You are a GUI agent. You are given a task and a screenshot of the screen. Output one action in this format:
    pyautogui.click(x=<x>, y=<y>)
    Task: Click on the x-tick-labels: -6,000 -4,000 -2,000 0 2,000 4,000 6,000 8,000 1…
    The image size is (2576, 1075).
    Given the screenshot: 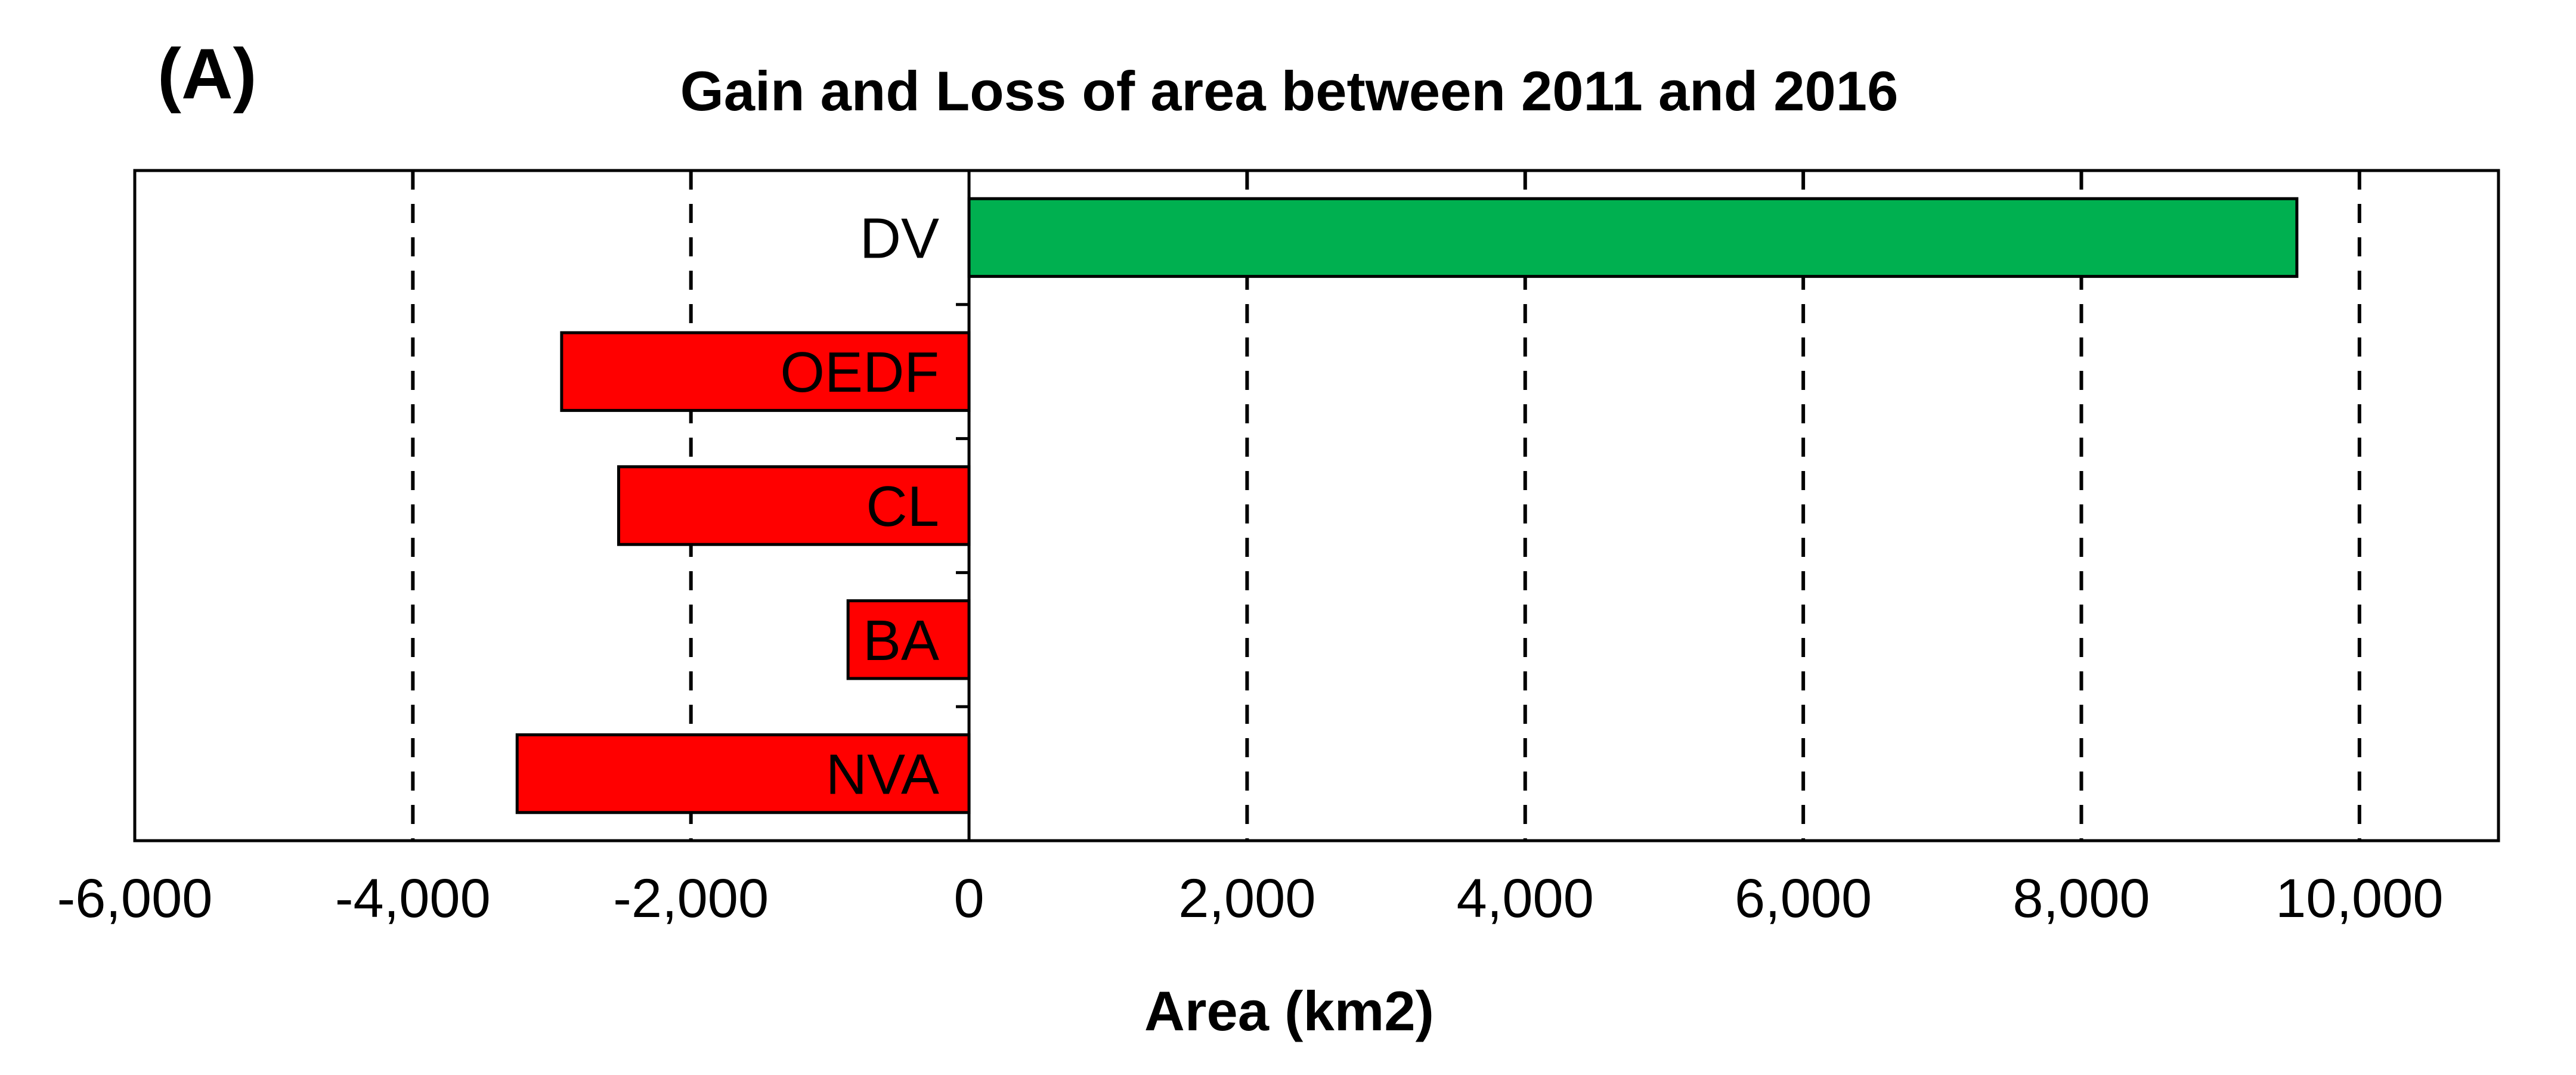 What is the action you would take?
    pyautogui.click(x=1251, y=898)
    